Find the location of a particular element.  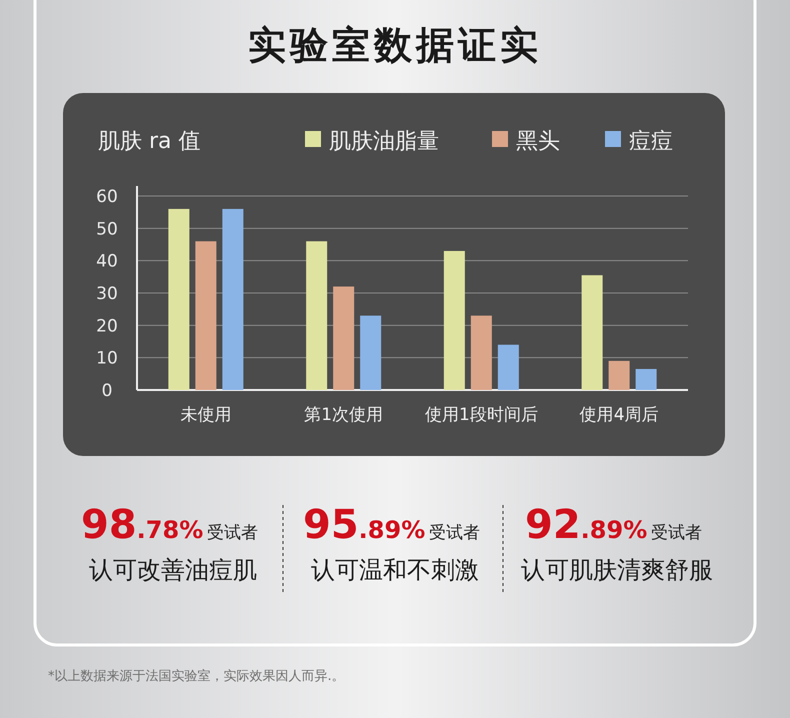

x-tick-label: 使用1段时间后 is located at coordinates (481, 415).